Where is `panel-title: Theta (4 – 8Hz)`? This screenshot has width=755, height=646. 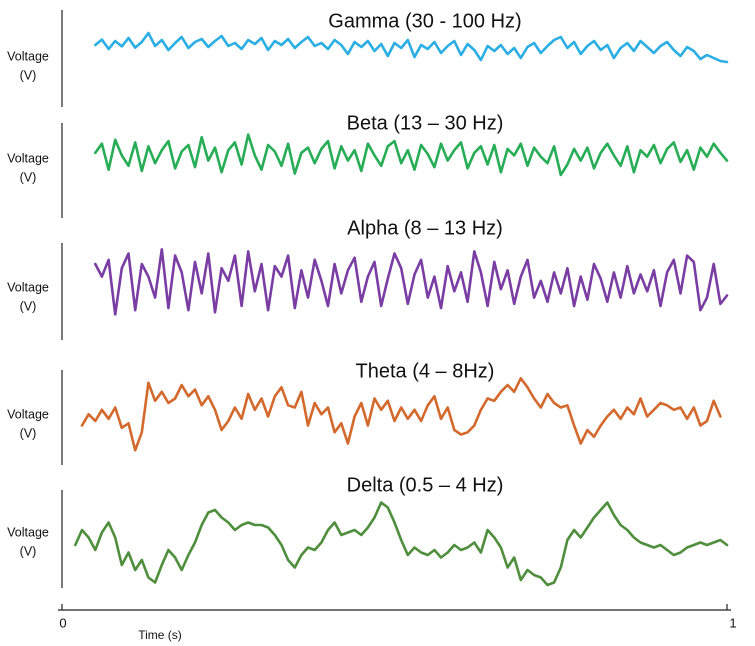 panel-title: Theta (4 – 8Hz) is located at coordinates (425, 371).